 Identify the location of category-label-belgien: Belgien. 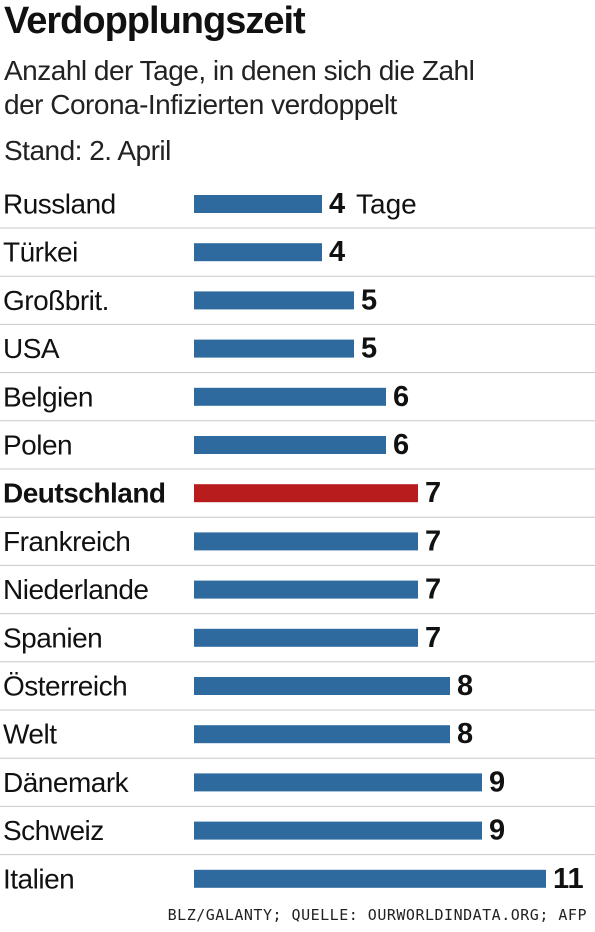
(48, 396).